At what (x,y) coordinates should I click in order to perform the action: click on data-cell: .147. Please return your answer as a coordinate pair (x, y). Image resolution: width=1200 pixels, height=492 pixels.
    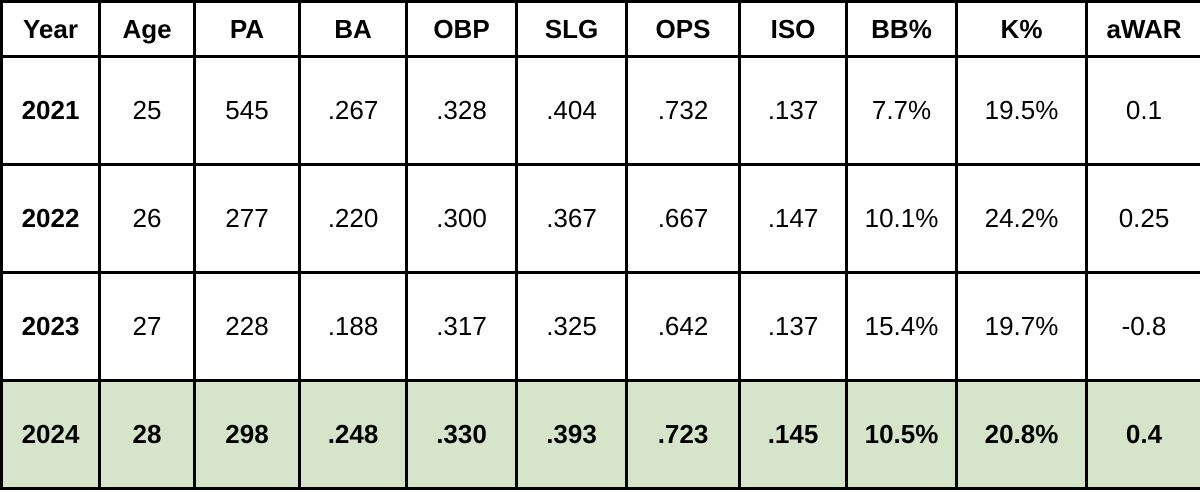
    Looking at the image, I should click on (793, 218).